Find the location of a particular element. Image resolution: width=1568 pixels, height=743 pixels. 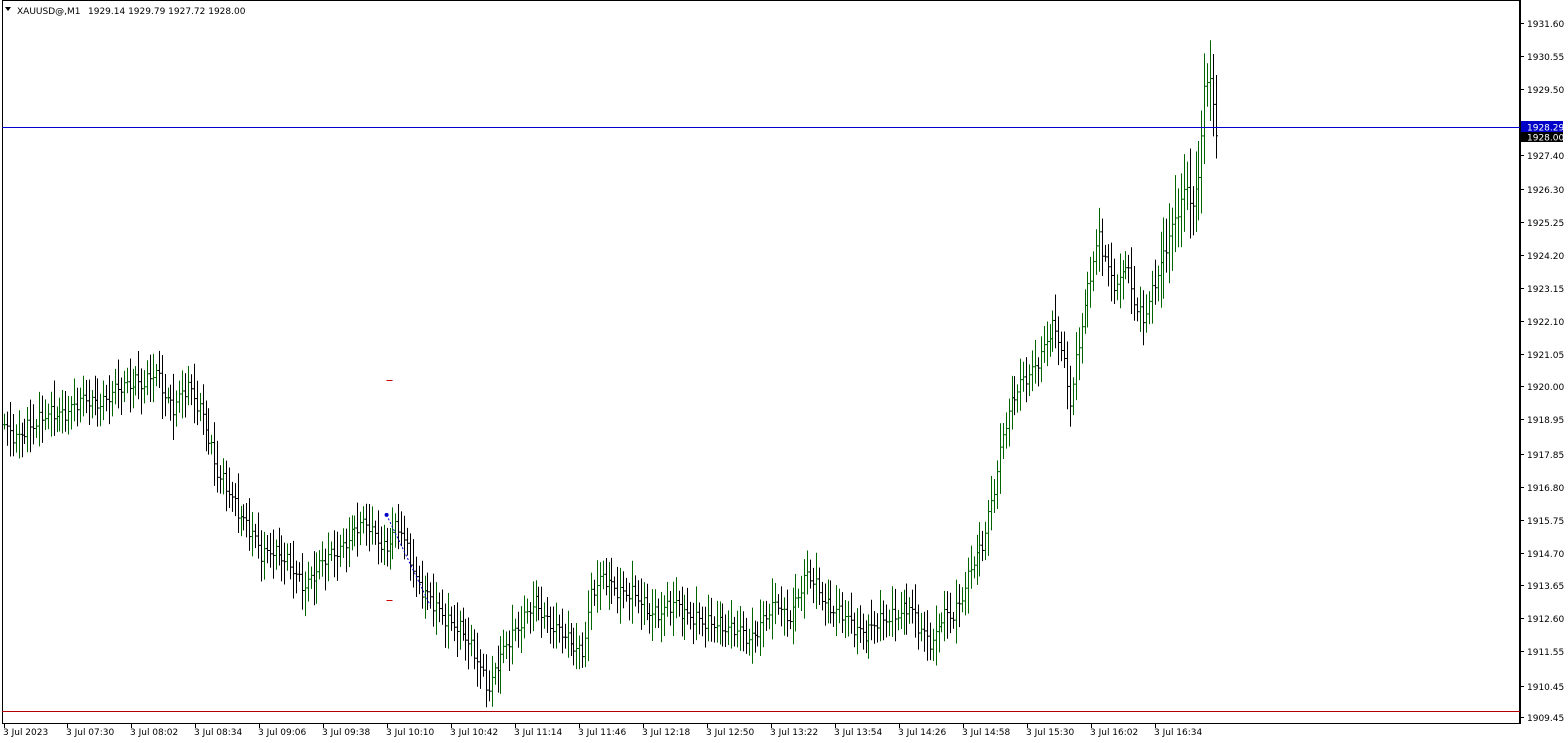

last-label-text: 1928.00 is located at coordinates (1545, 139).